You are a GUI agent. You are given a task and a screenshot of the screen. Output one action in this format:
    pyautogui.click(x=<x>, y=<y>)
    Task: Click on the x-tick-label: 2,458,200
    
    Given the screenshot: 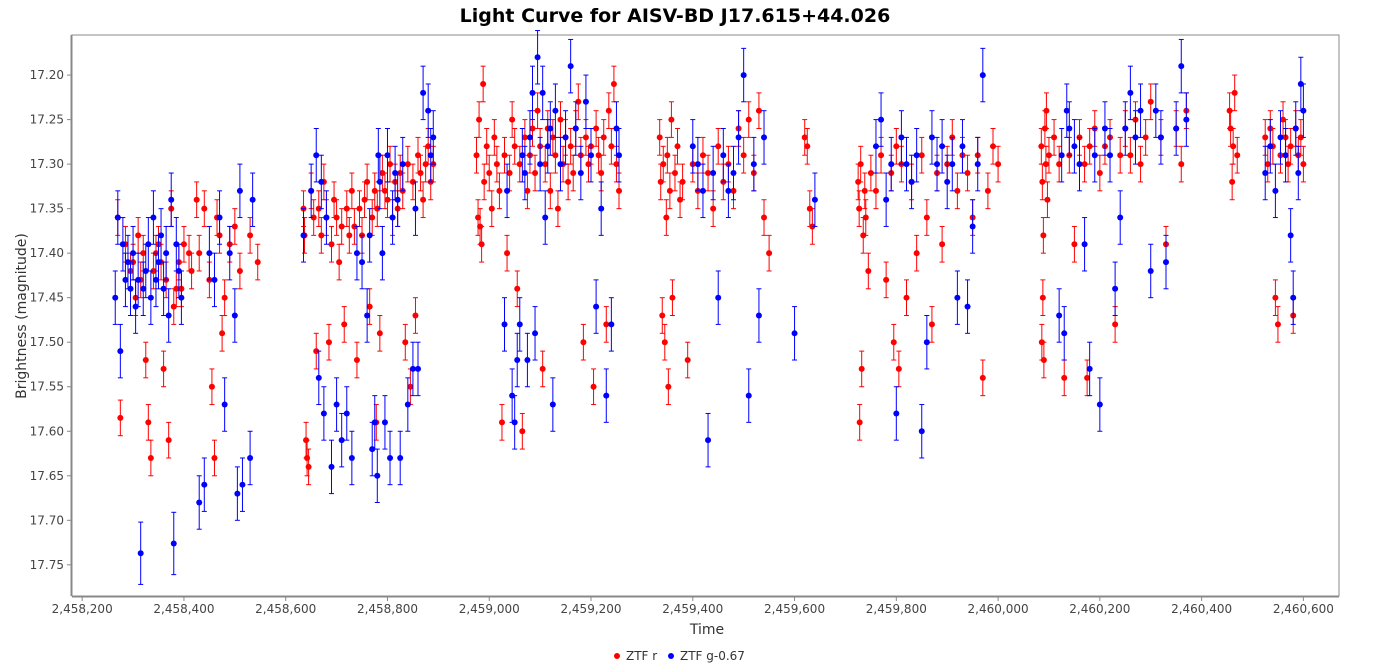 What is the action you would take?
    pyautogui.click(x=82, y=609)
    